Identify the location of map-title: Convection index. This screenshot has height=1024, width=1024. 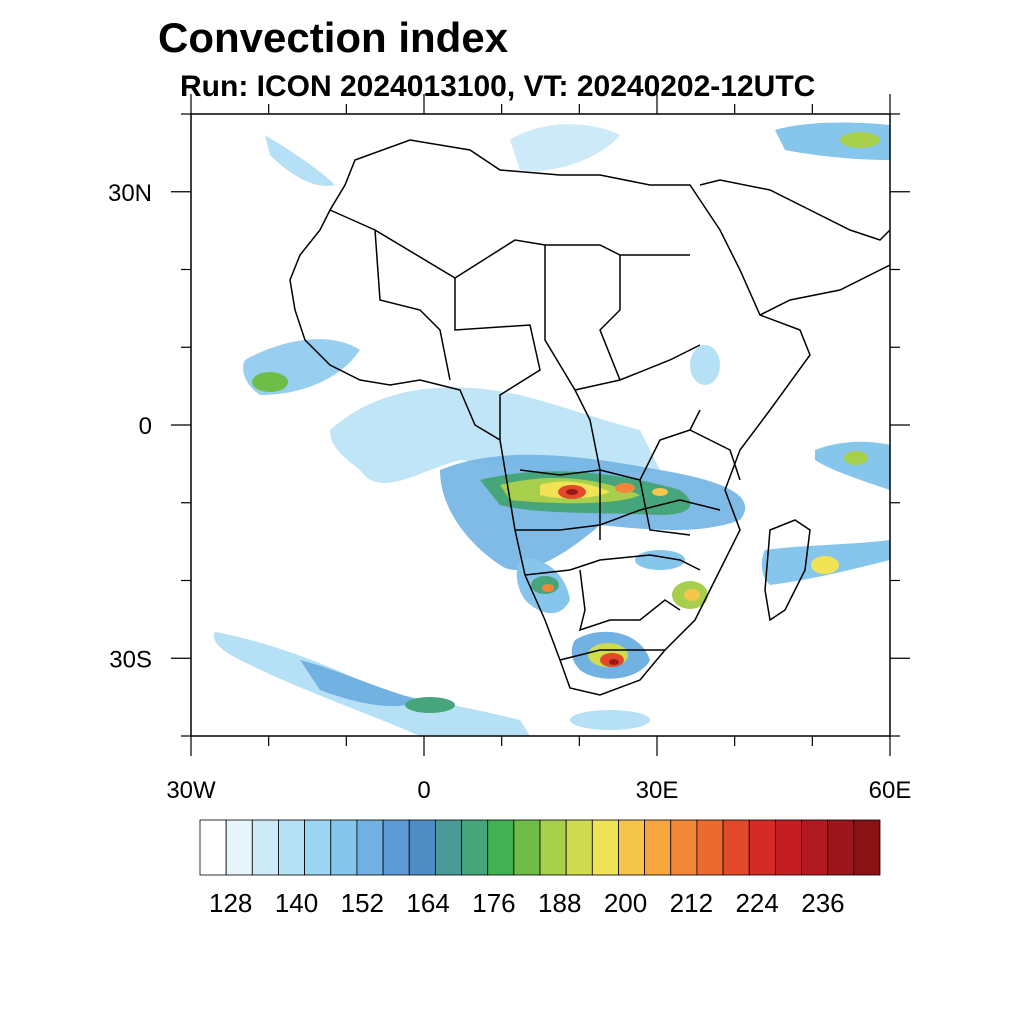
(333, 37).